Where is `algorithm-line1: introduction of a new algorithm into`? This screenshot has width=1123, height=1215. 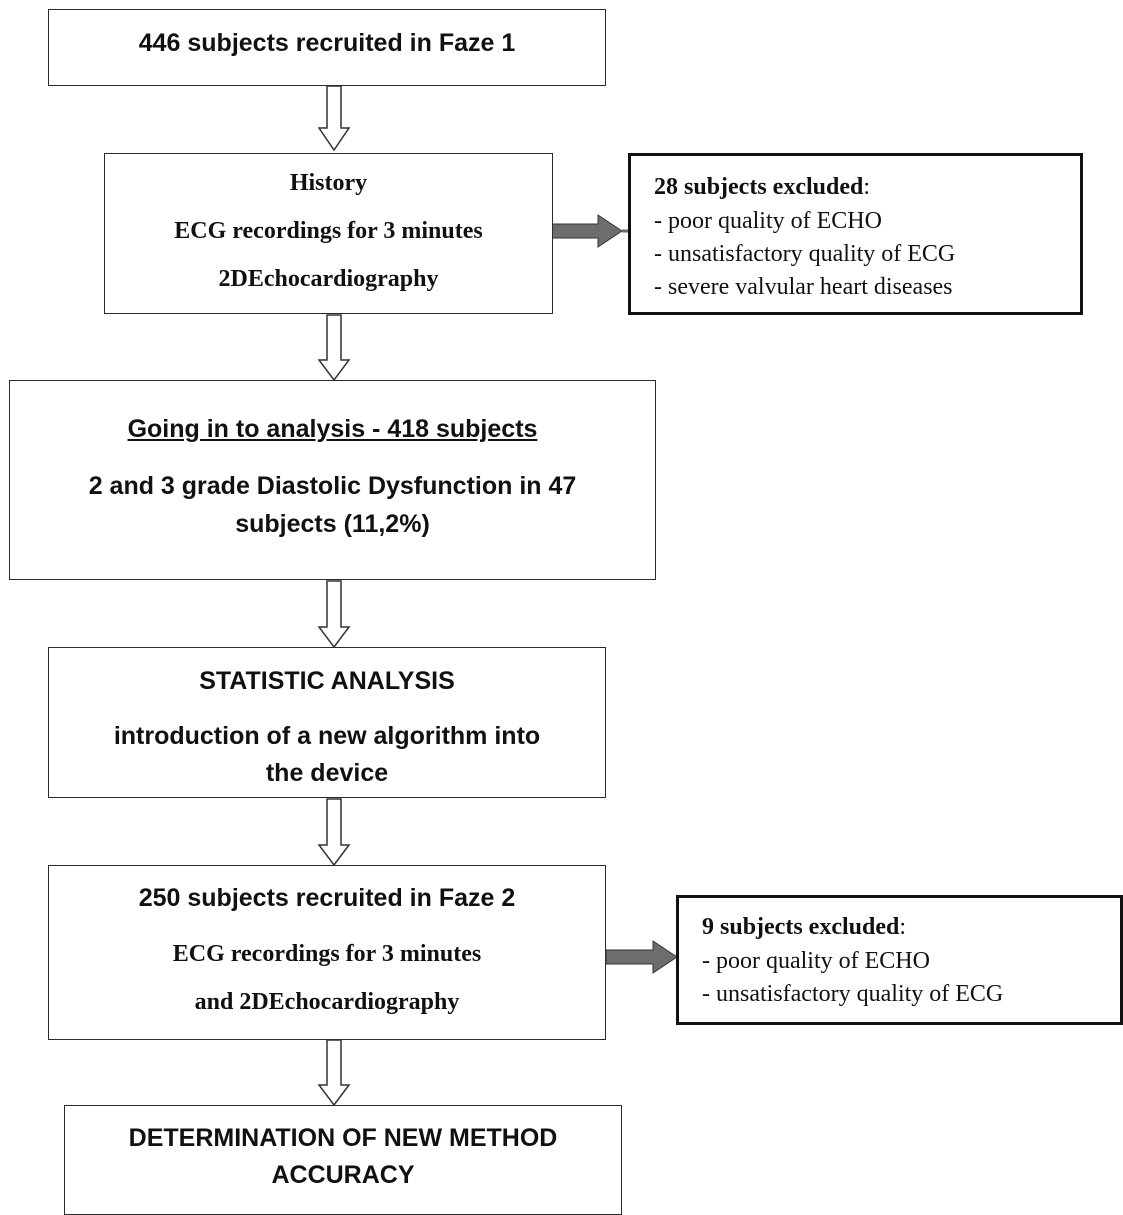
algorithm-line1: introduction of a new algorithm into is located at coordinates (327, 736).